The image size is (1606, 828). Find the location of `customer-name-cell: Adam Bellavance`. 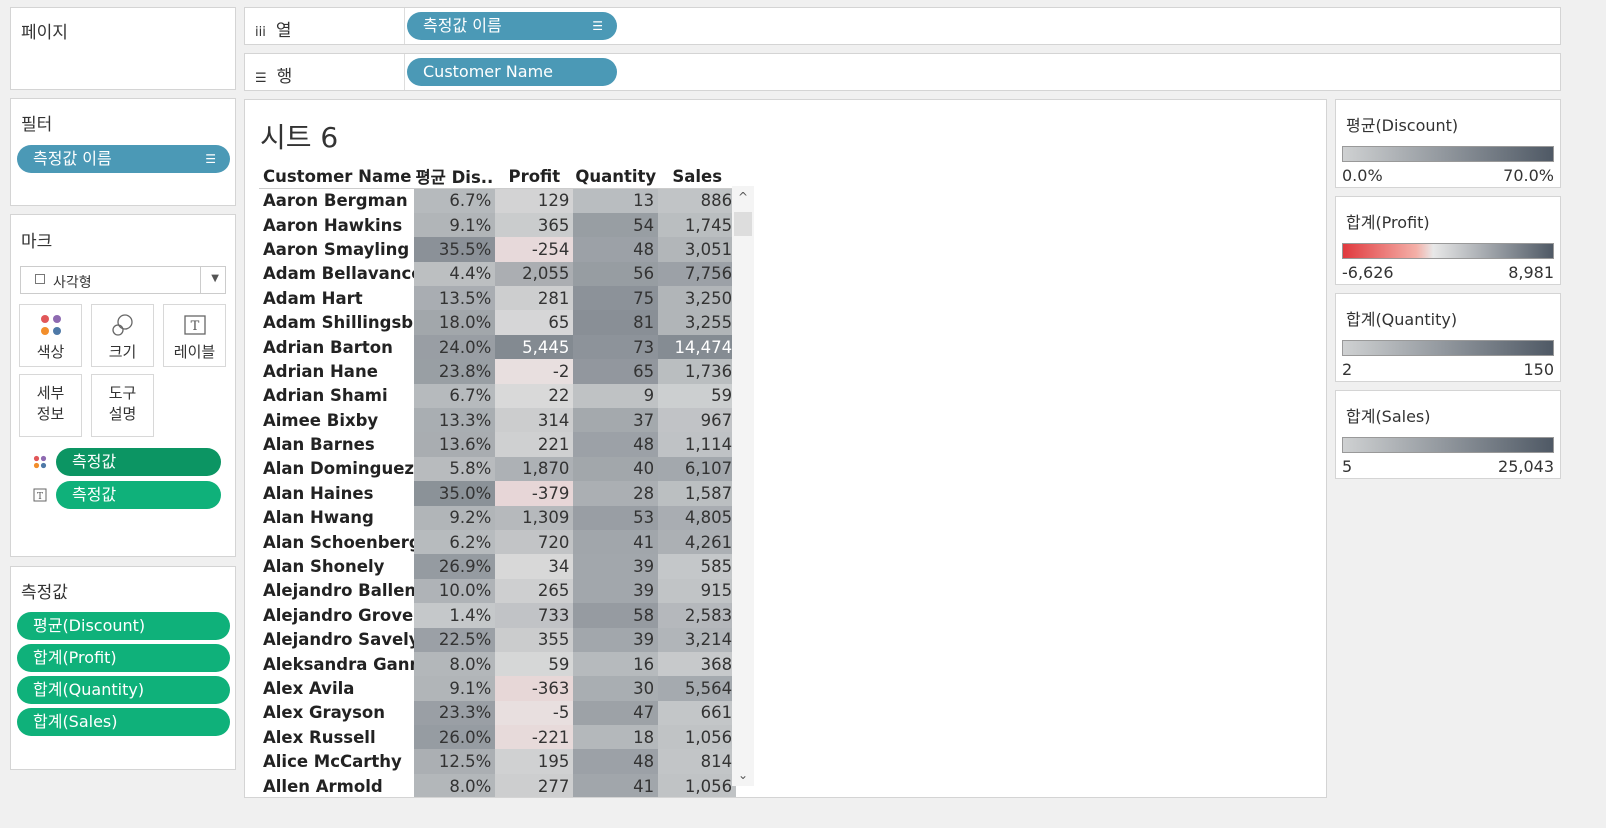

customer-name-cell: Adam Bellavance is located at coordinates (336, 274).